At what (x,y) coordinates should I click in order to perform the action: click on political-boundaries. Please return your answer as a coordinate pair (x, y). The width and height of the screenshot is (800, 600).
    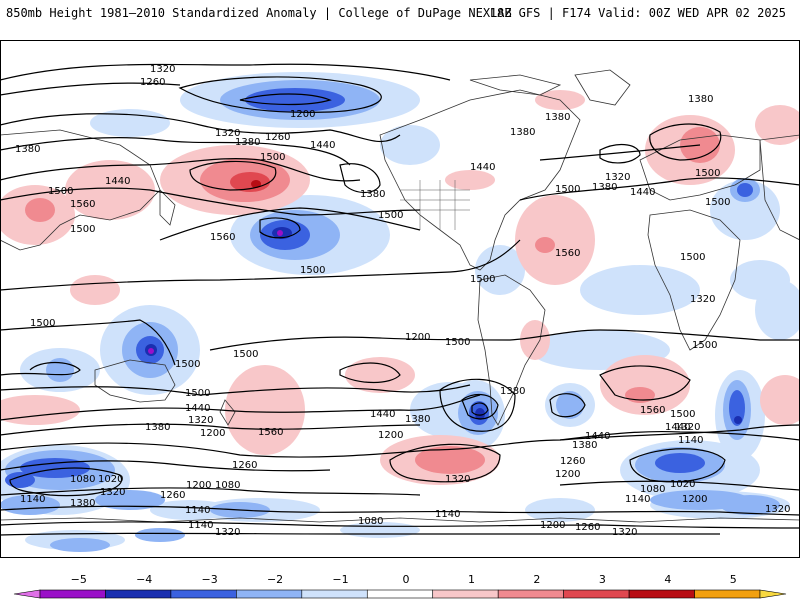
    Looking at the image, I should click on (435, 205).